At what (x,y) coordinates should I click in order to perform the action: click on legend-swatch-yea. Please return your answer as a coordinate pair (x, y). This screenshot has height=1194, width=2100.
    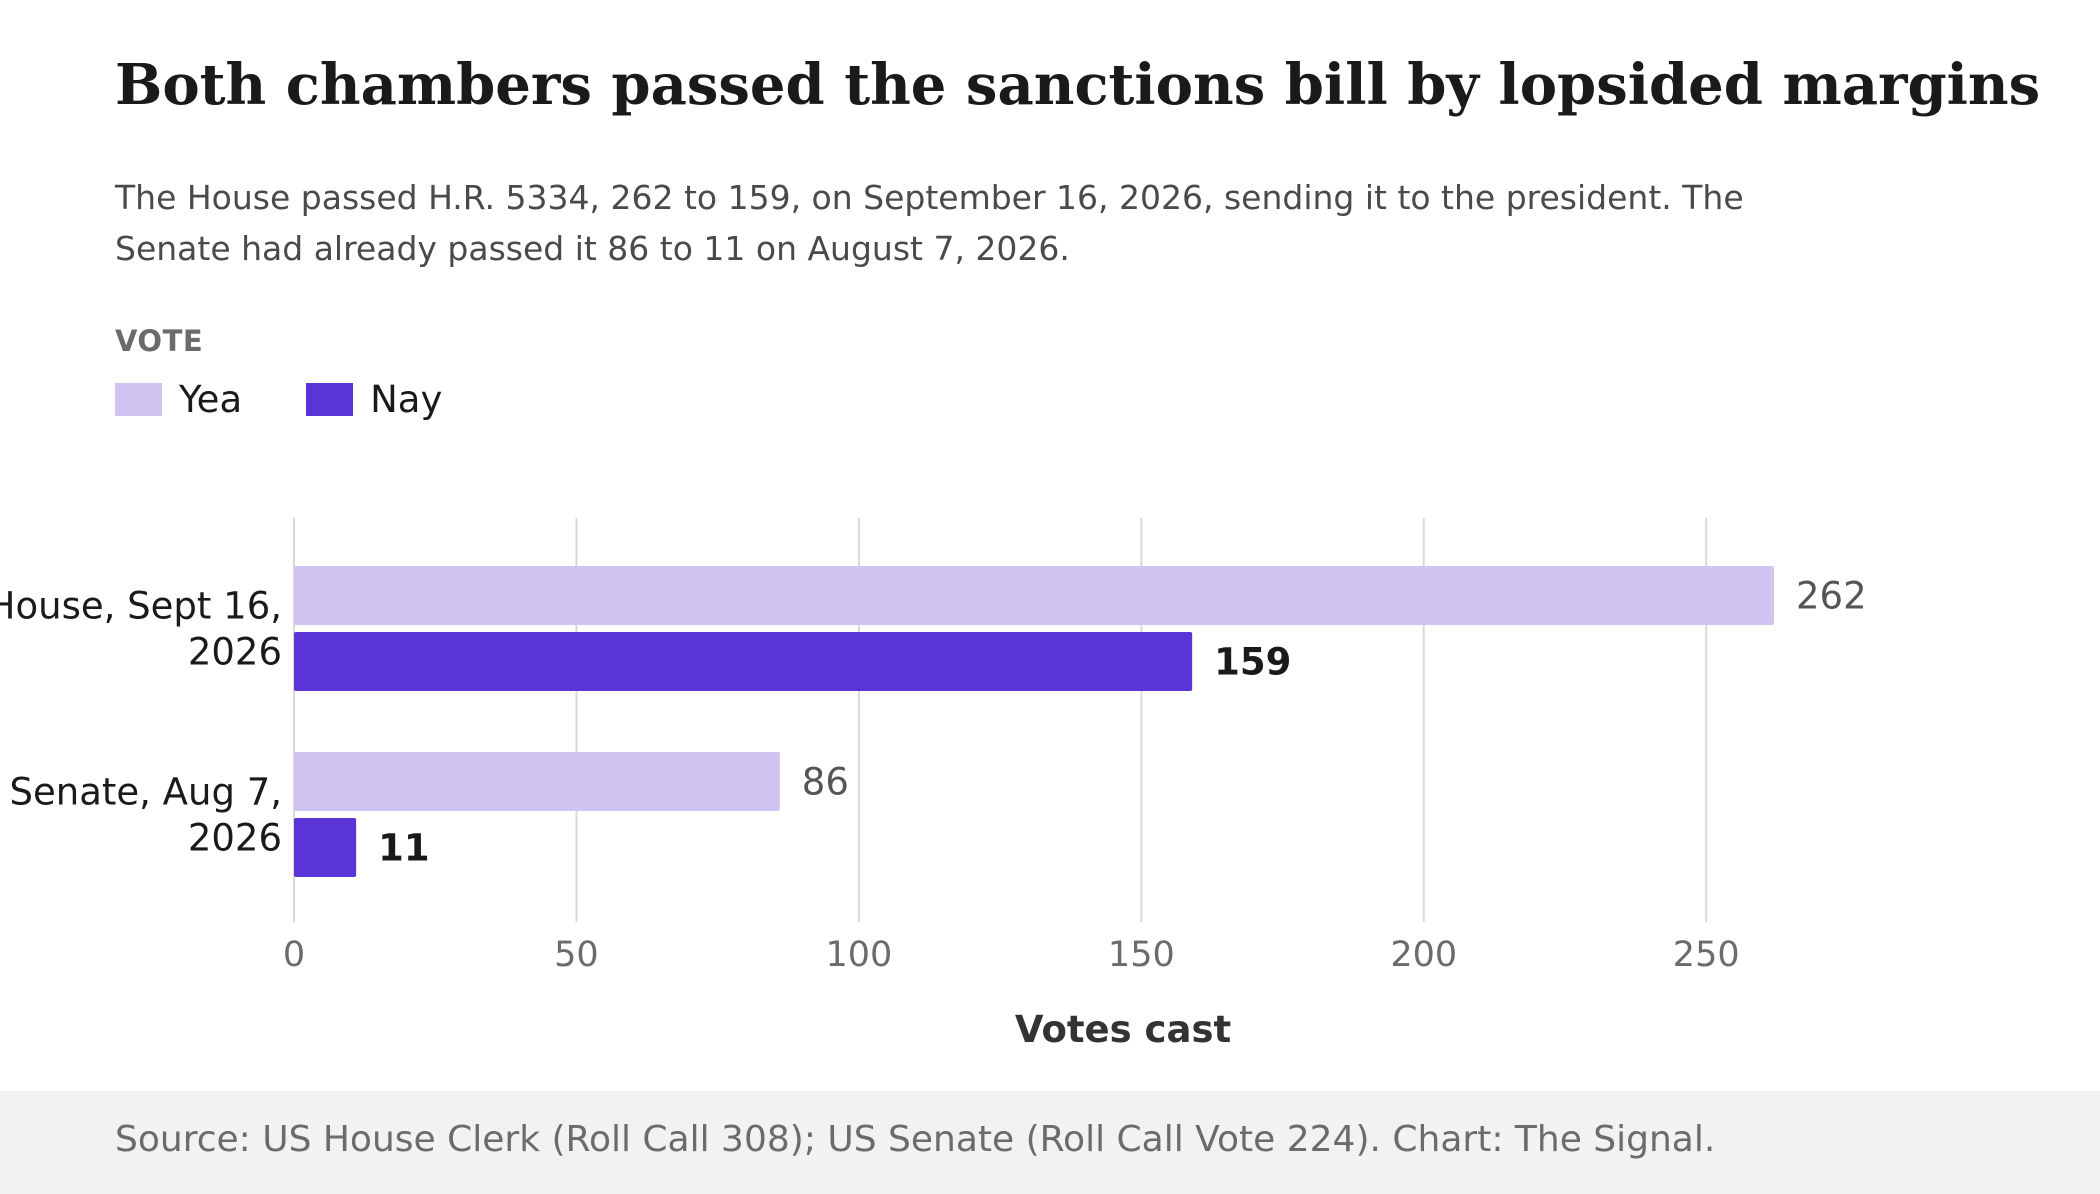
    Looking at the image, I should click on (138, 399).